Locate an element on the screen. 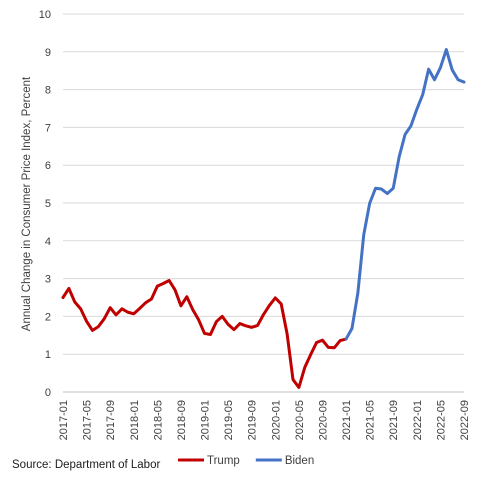 The width and height of the screenshot is (481, 481). y-tick-label: 6 is located at coordinates (48, 166).